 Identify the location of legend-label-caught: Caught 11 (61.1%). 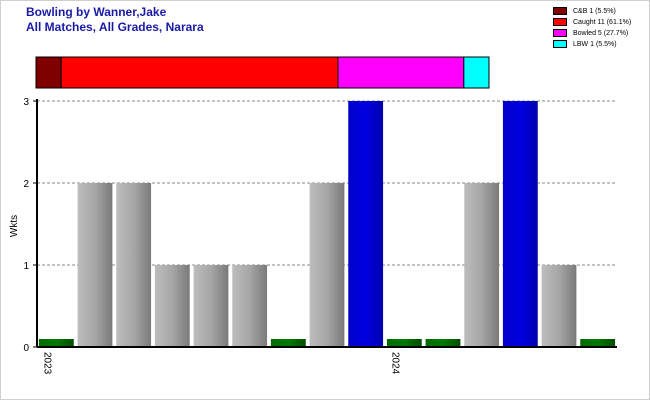
(602, 22).